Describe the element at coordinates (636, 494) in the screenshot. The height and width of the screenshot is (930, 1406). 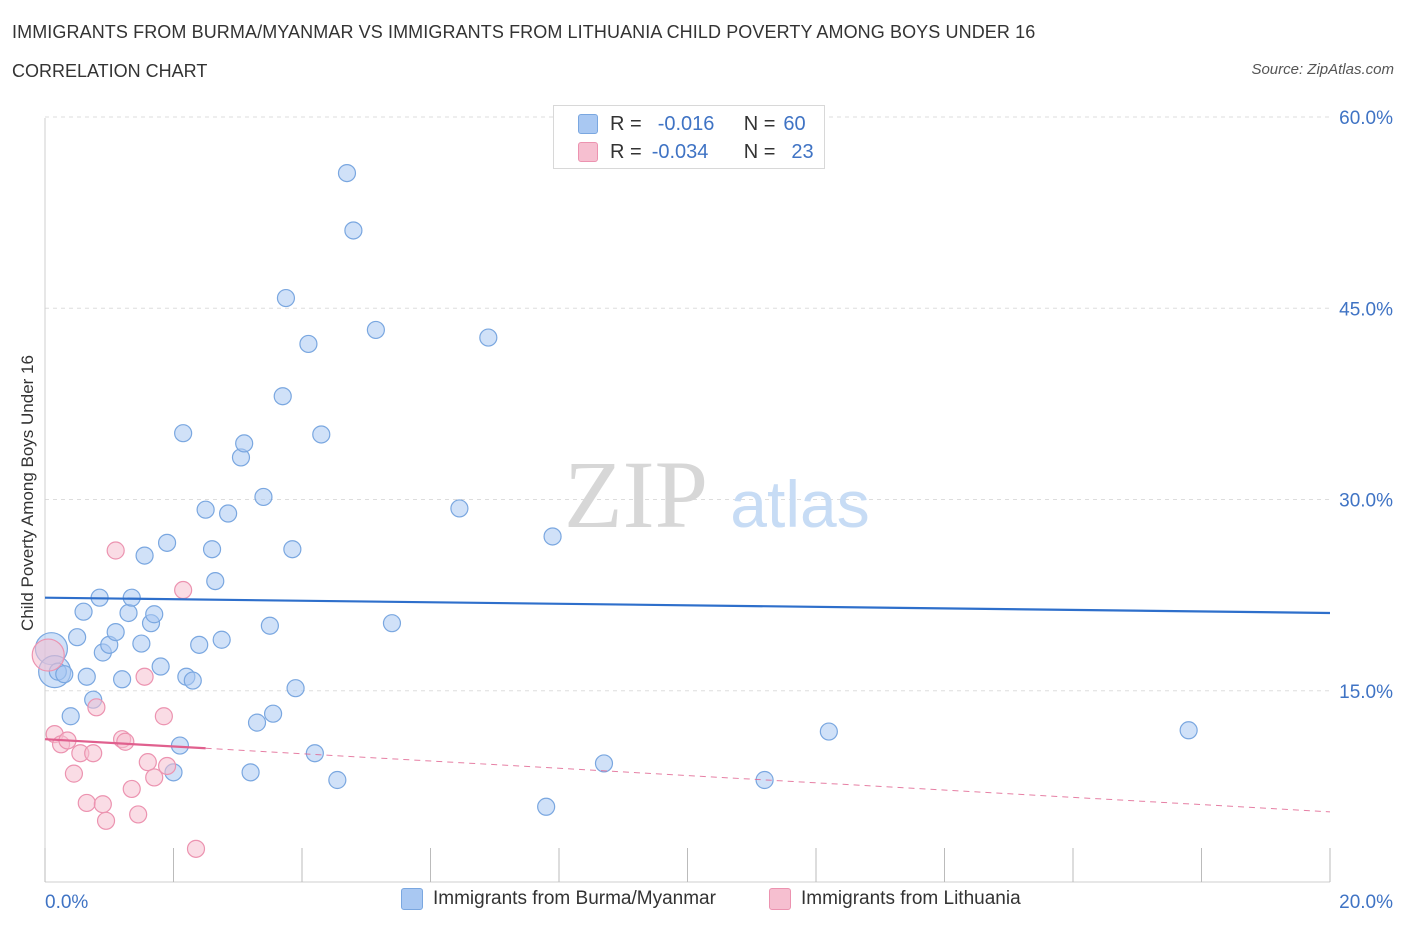
I see `watermark-zip: ZIP` at that location.